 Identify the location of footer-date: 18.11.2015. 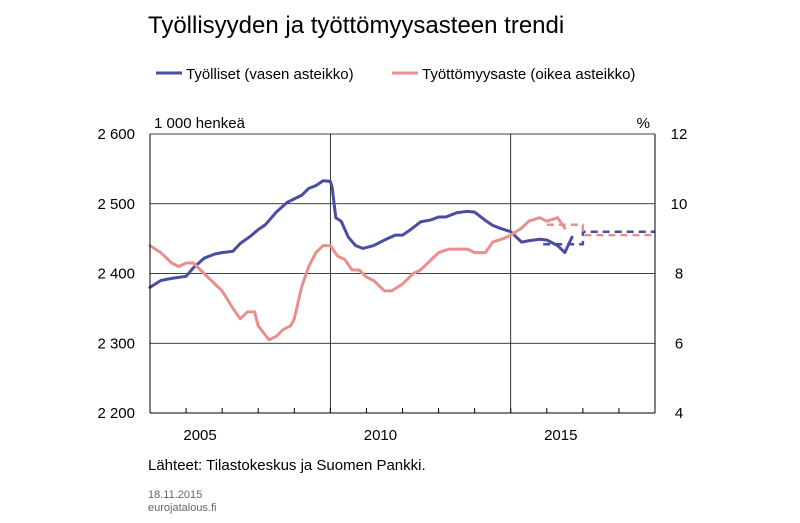
(175, 495).